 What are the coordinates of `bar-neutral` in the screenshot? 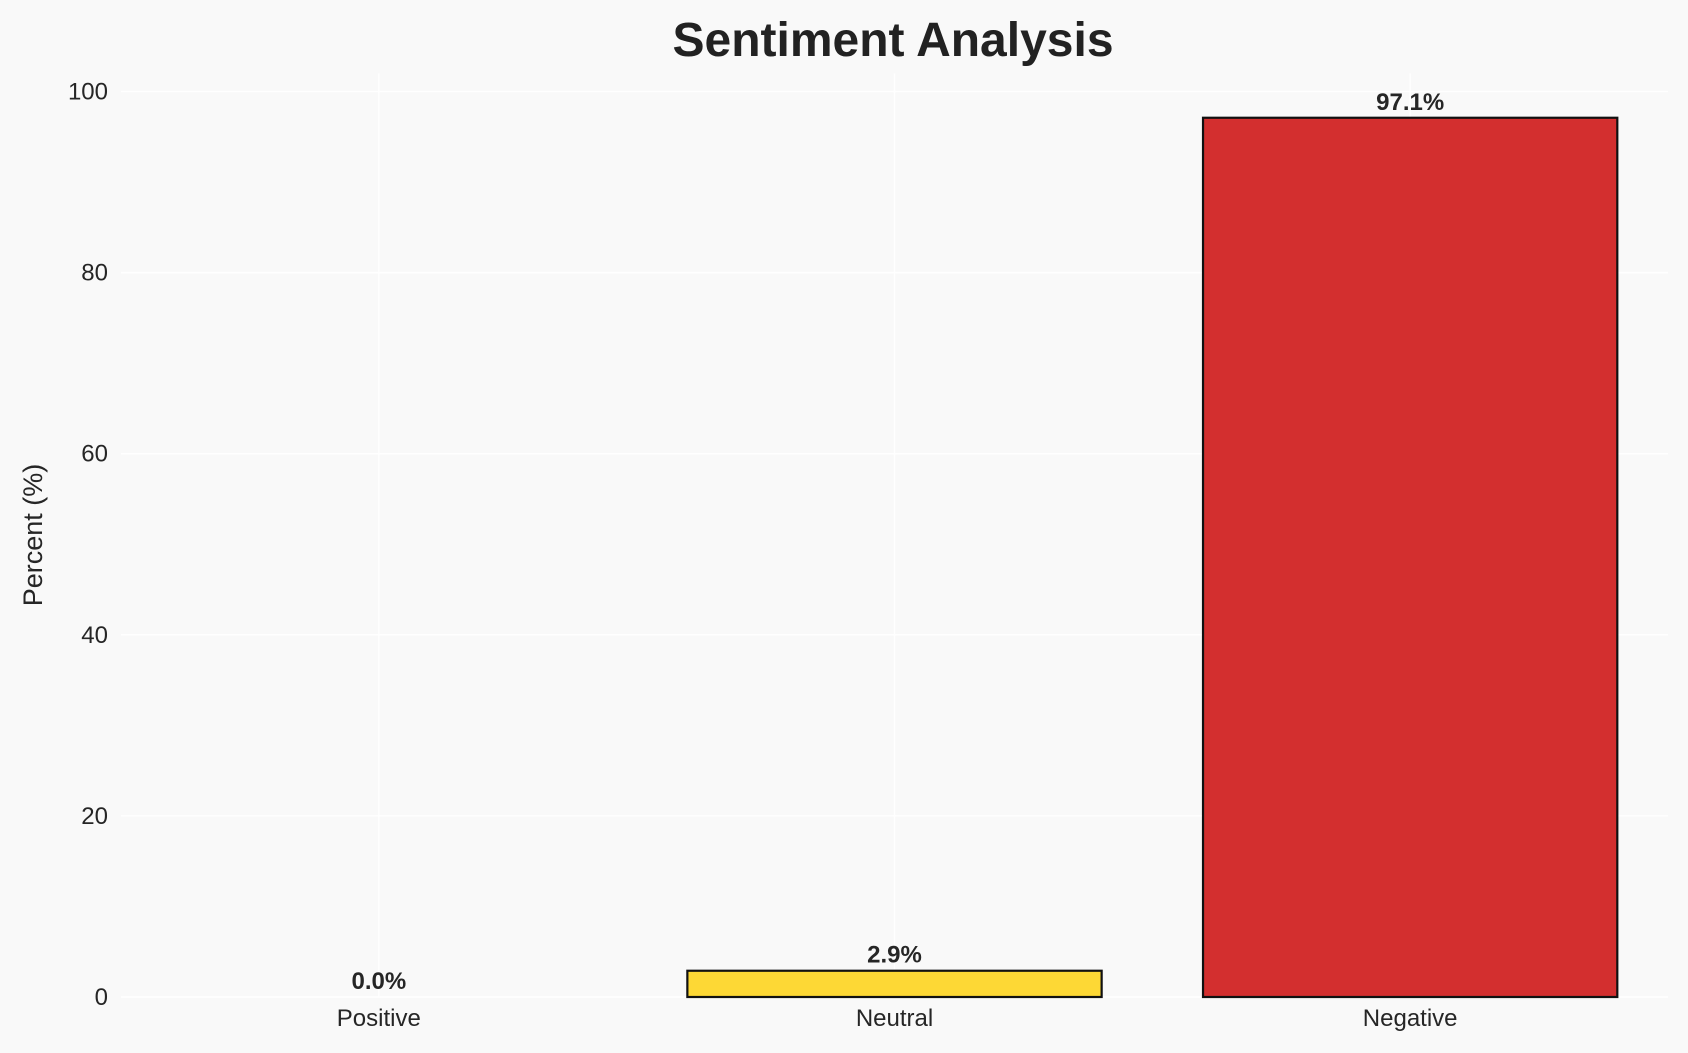 It's located at (894, 984).